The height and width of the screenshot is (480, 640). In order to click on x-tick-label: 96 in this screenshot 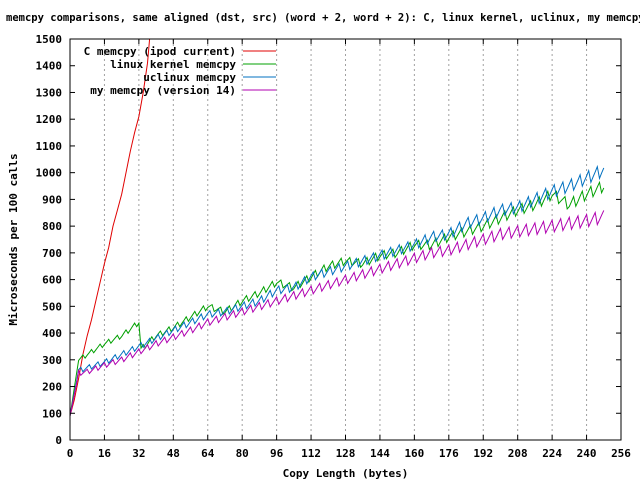, I will do `click(277, 453)`.